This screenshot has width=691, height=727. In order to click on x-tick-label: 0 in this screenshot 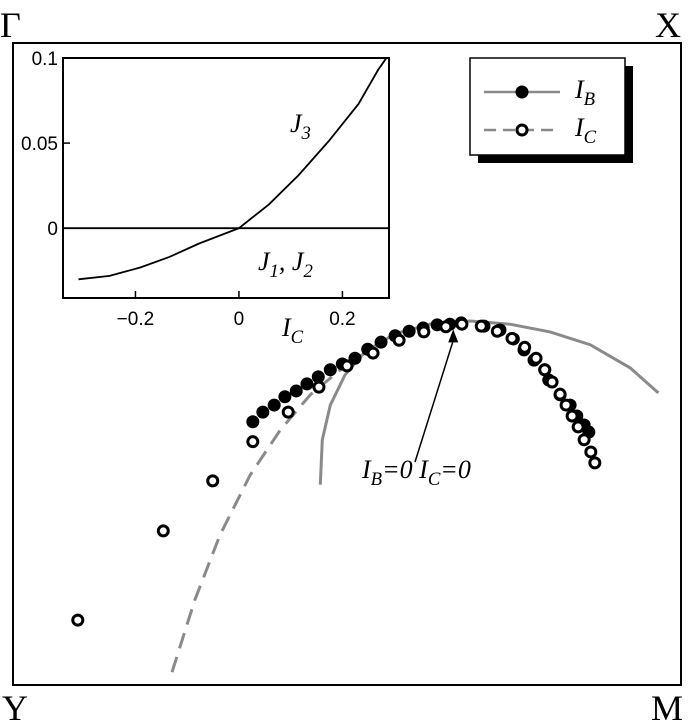, I will do `click(239, 319)`.